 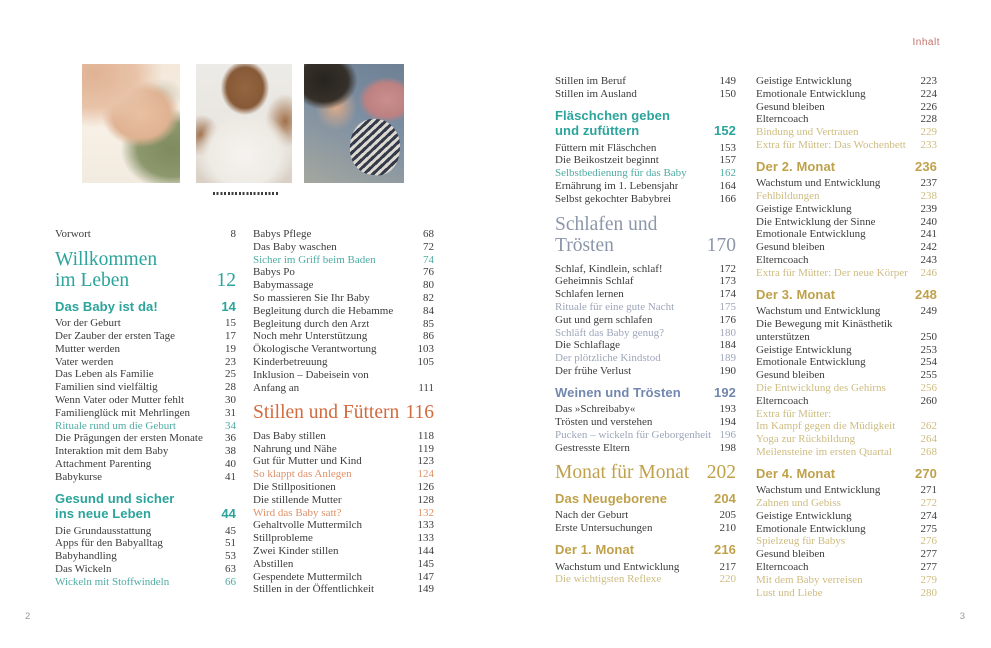 What do you see at coordinates (846, 474) in the screenshot?
I see `toc-section-heading: Der 4. Monat 270` at bounding box center [846, 474].